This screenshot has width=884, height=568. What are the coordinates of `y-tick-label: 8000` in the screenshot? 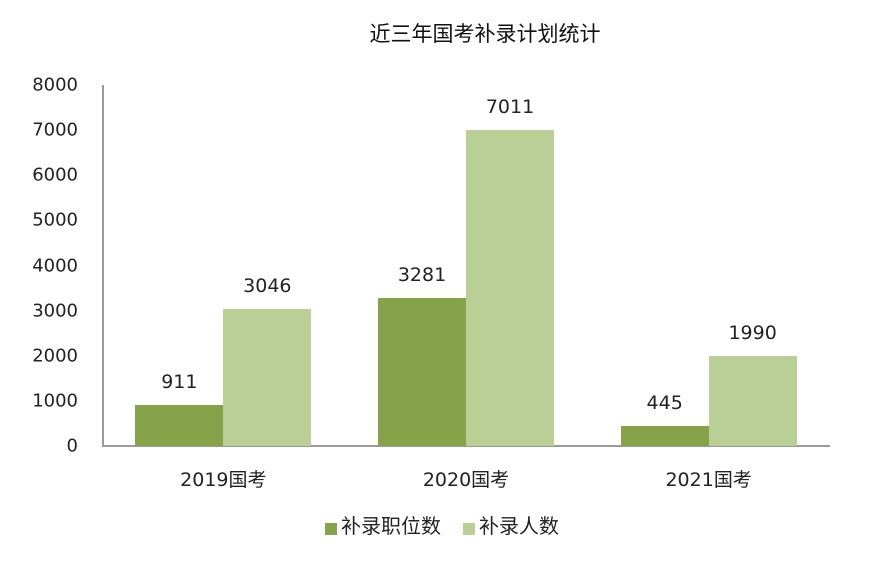 It's located at (55, 85).